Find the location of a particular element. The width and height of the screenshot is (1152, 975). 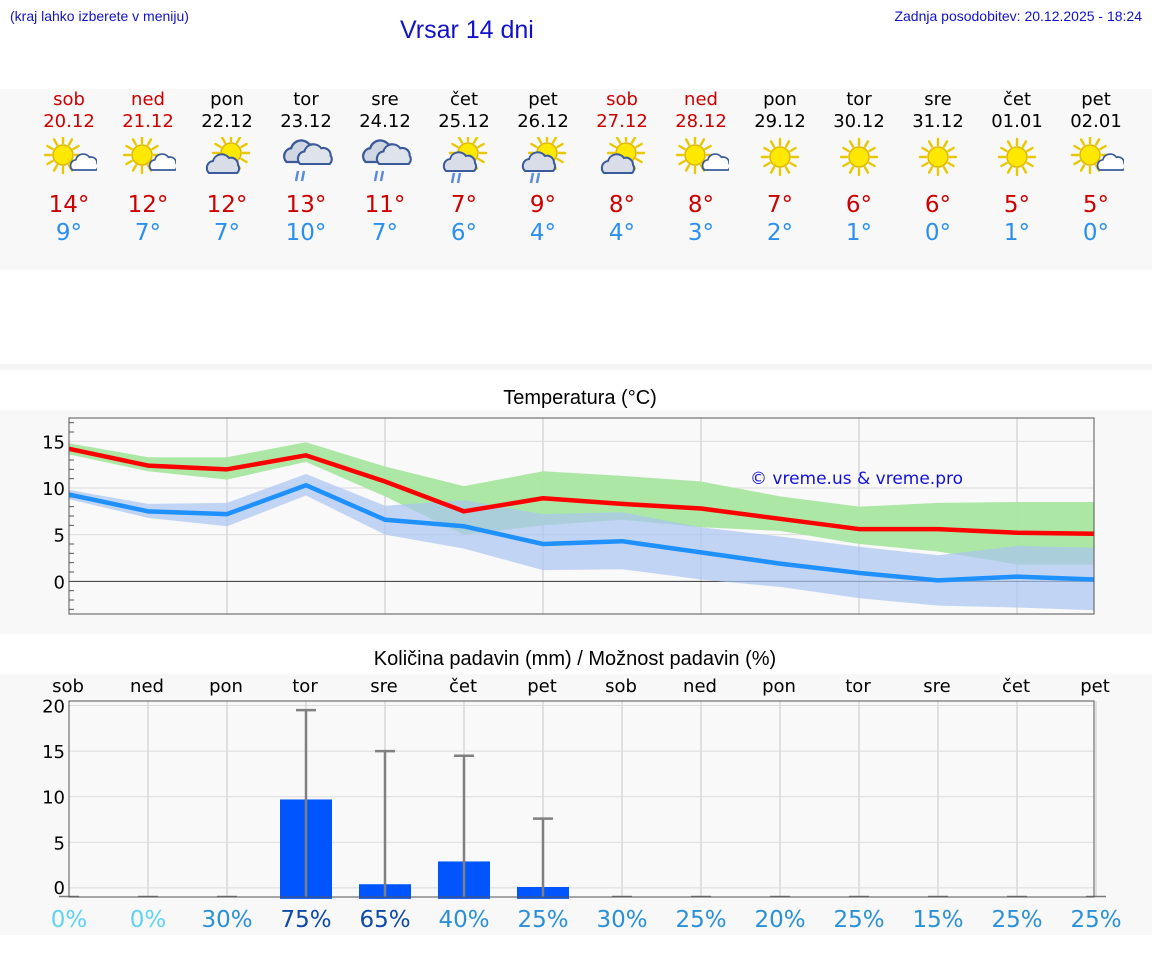

day-label: čet is located at coordinates (1016, 686).